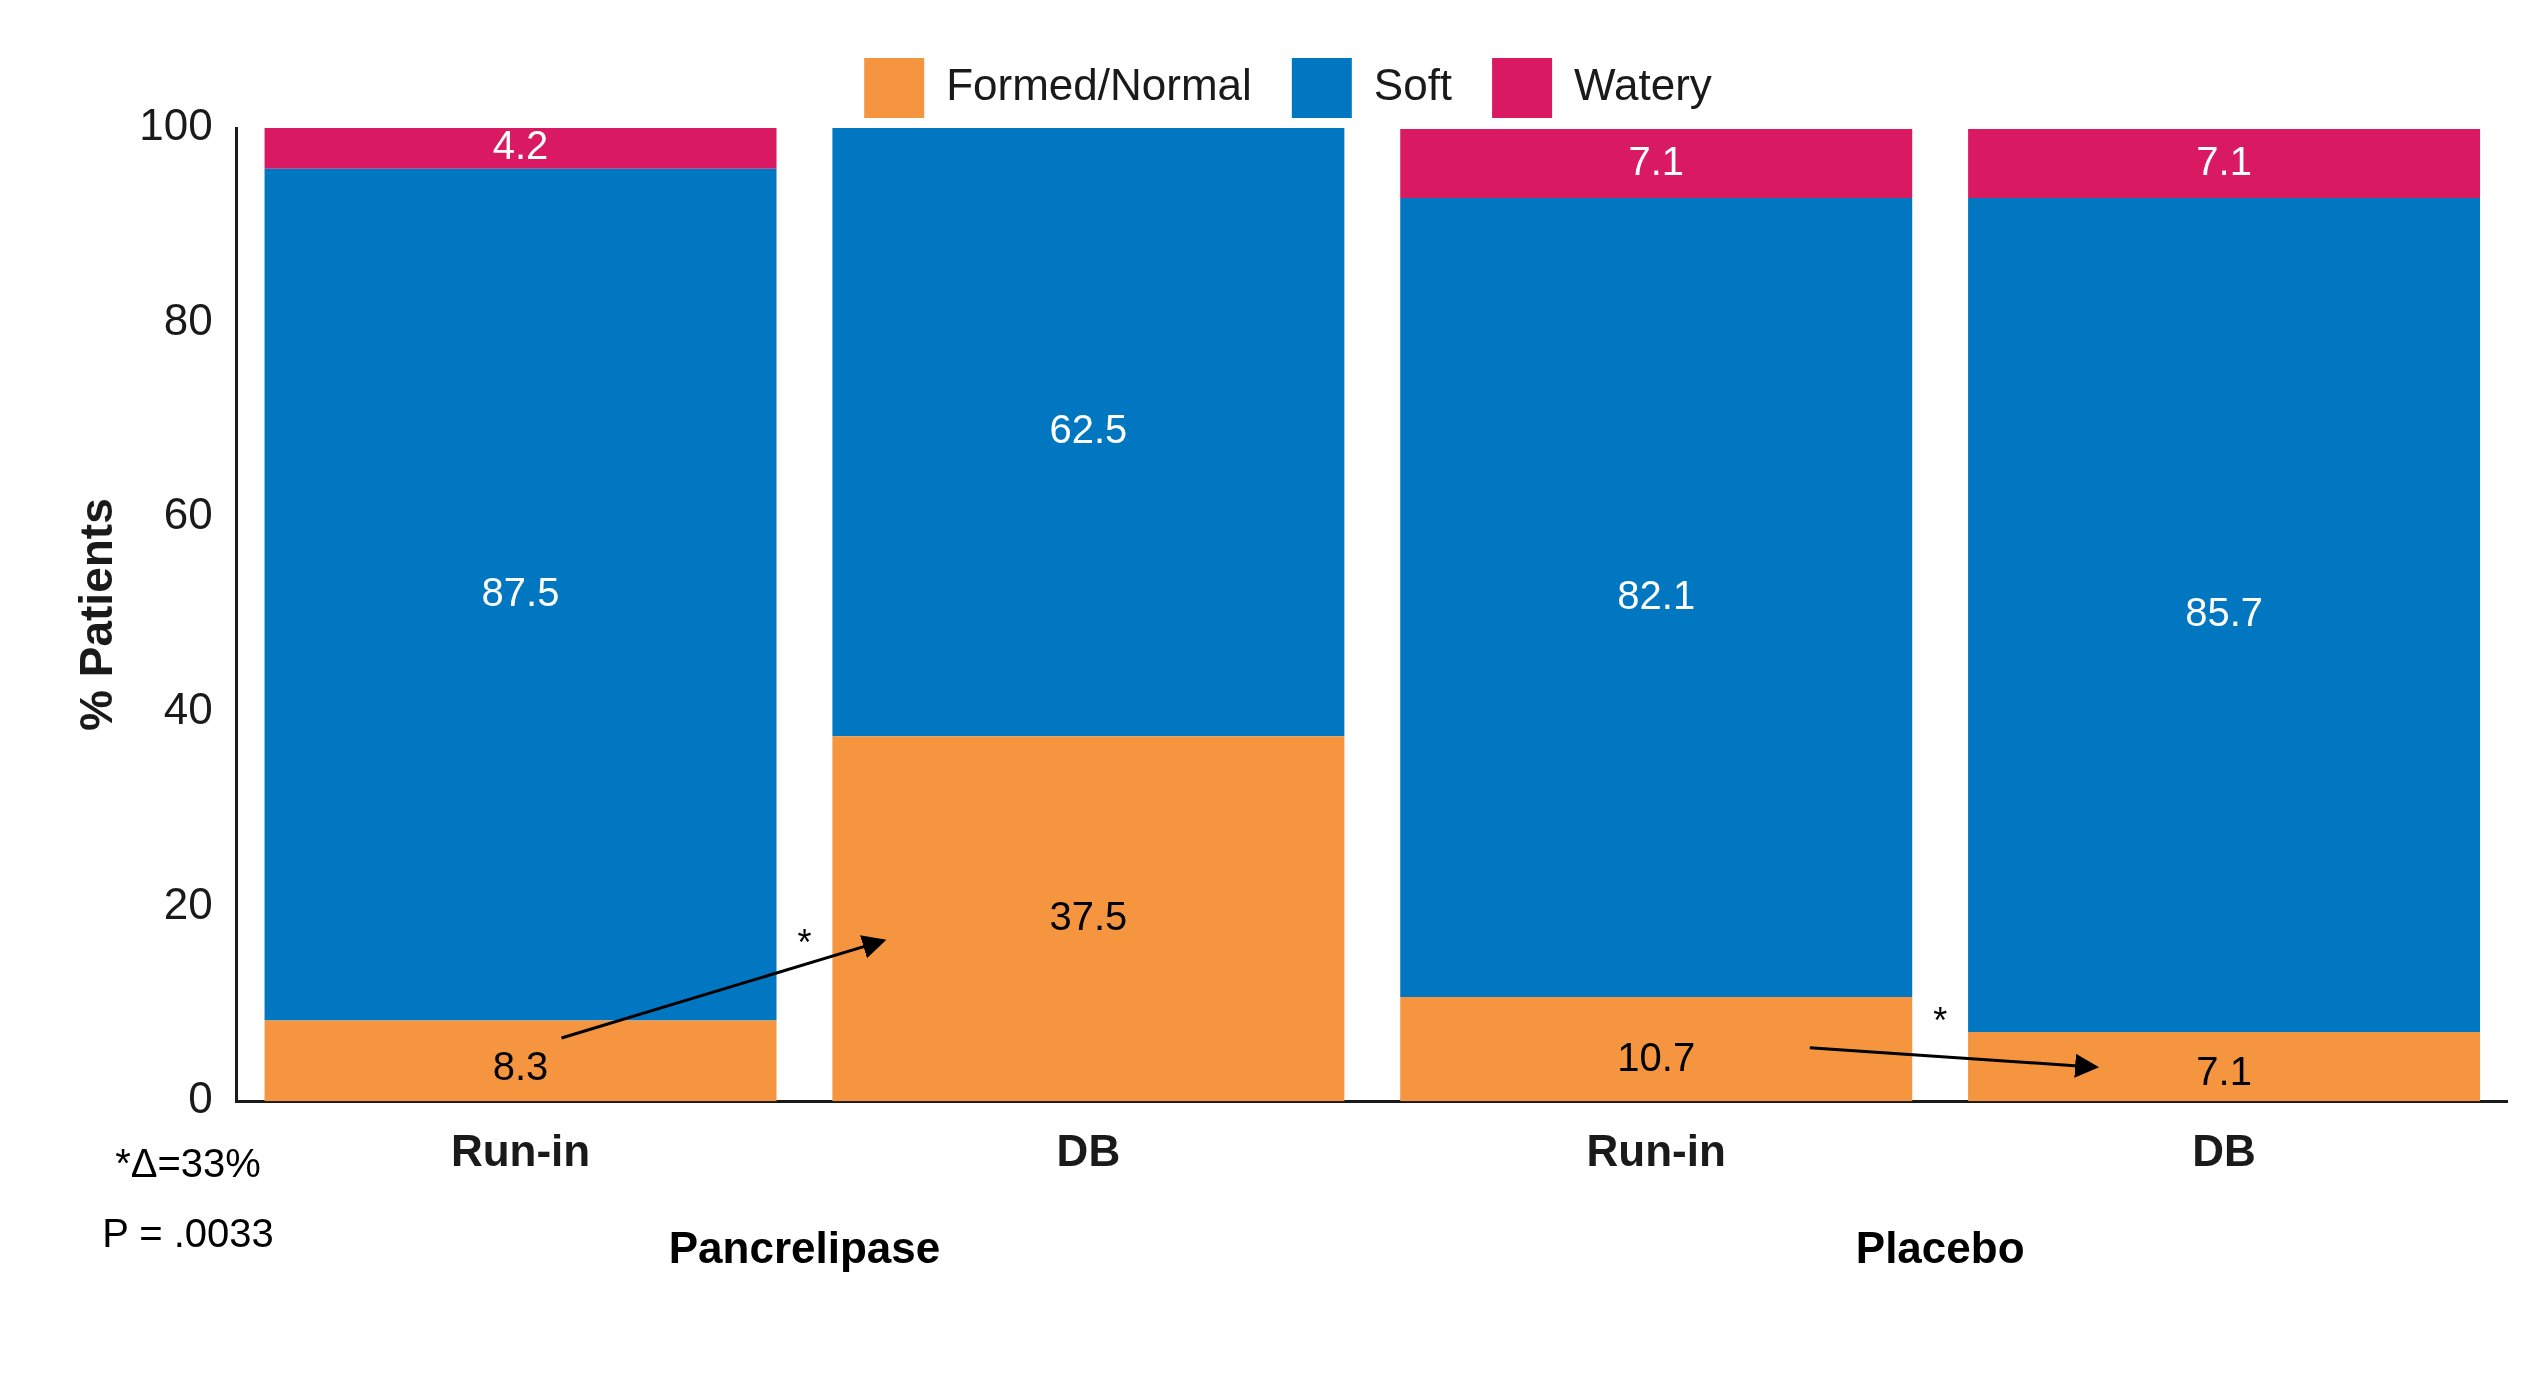  What do you see at coordinates (176, 125) in the screenshot?
I see `y-tick-label: 100` at bounding box center [176, 125].